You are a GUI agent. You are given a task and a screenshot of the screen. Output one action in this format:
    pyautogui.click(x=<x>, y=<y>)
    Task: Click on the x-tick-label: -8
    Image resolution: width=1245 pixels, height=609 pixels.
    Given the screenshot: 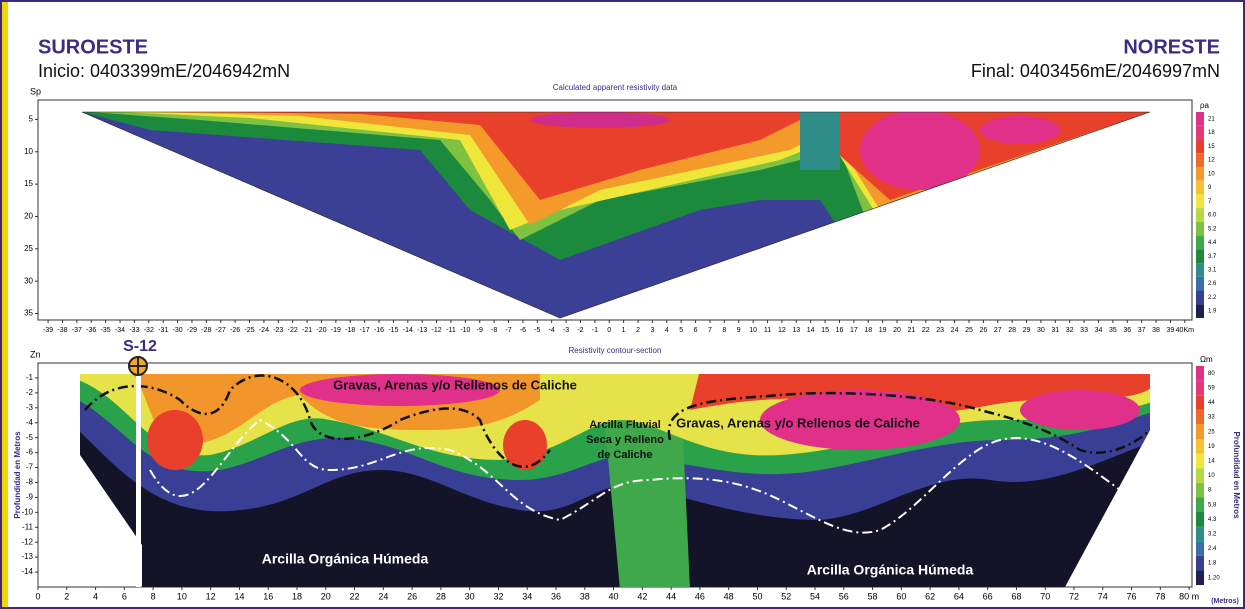 What is the action you would take?
    pyautogui.click(x=494, y=330)
    